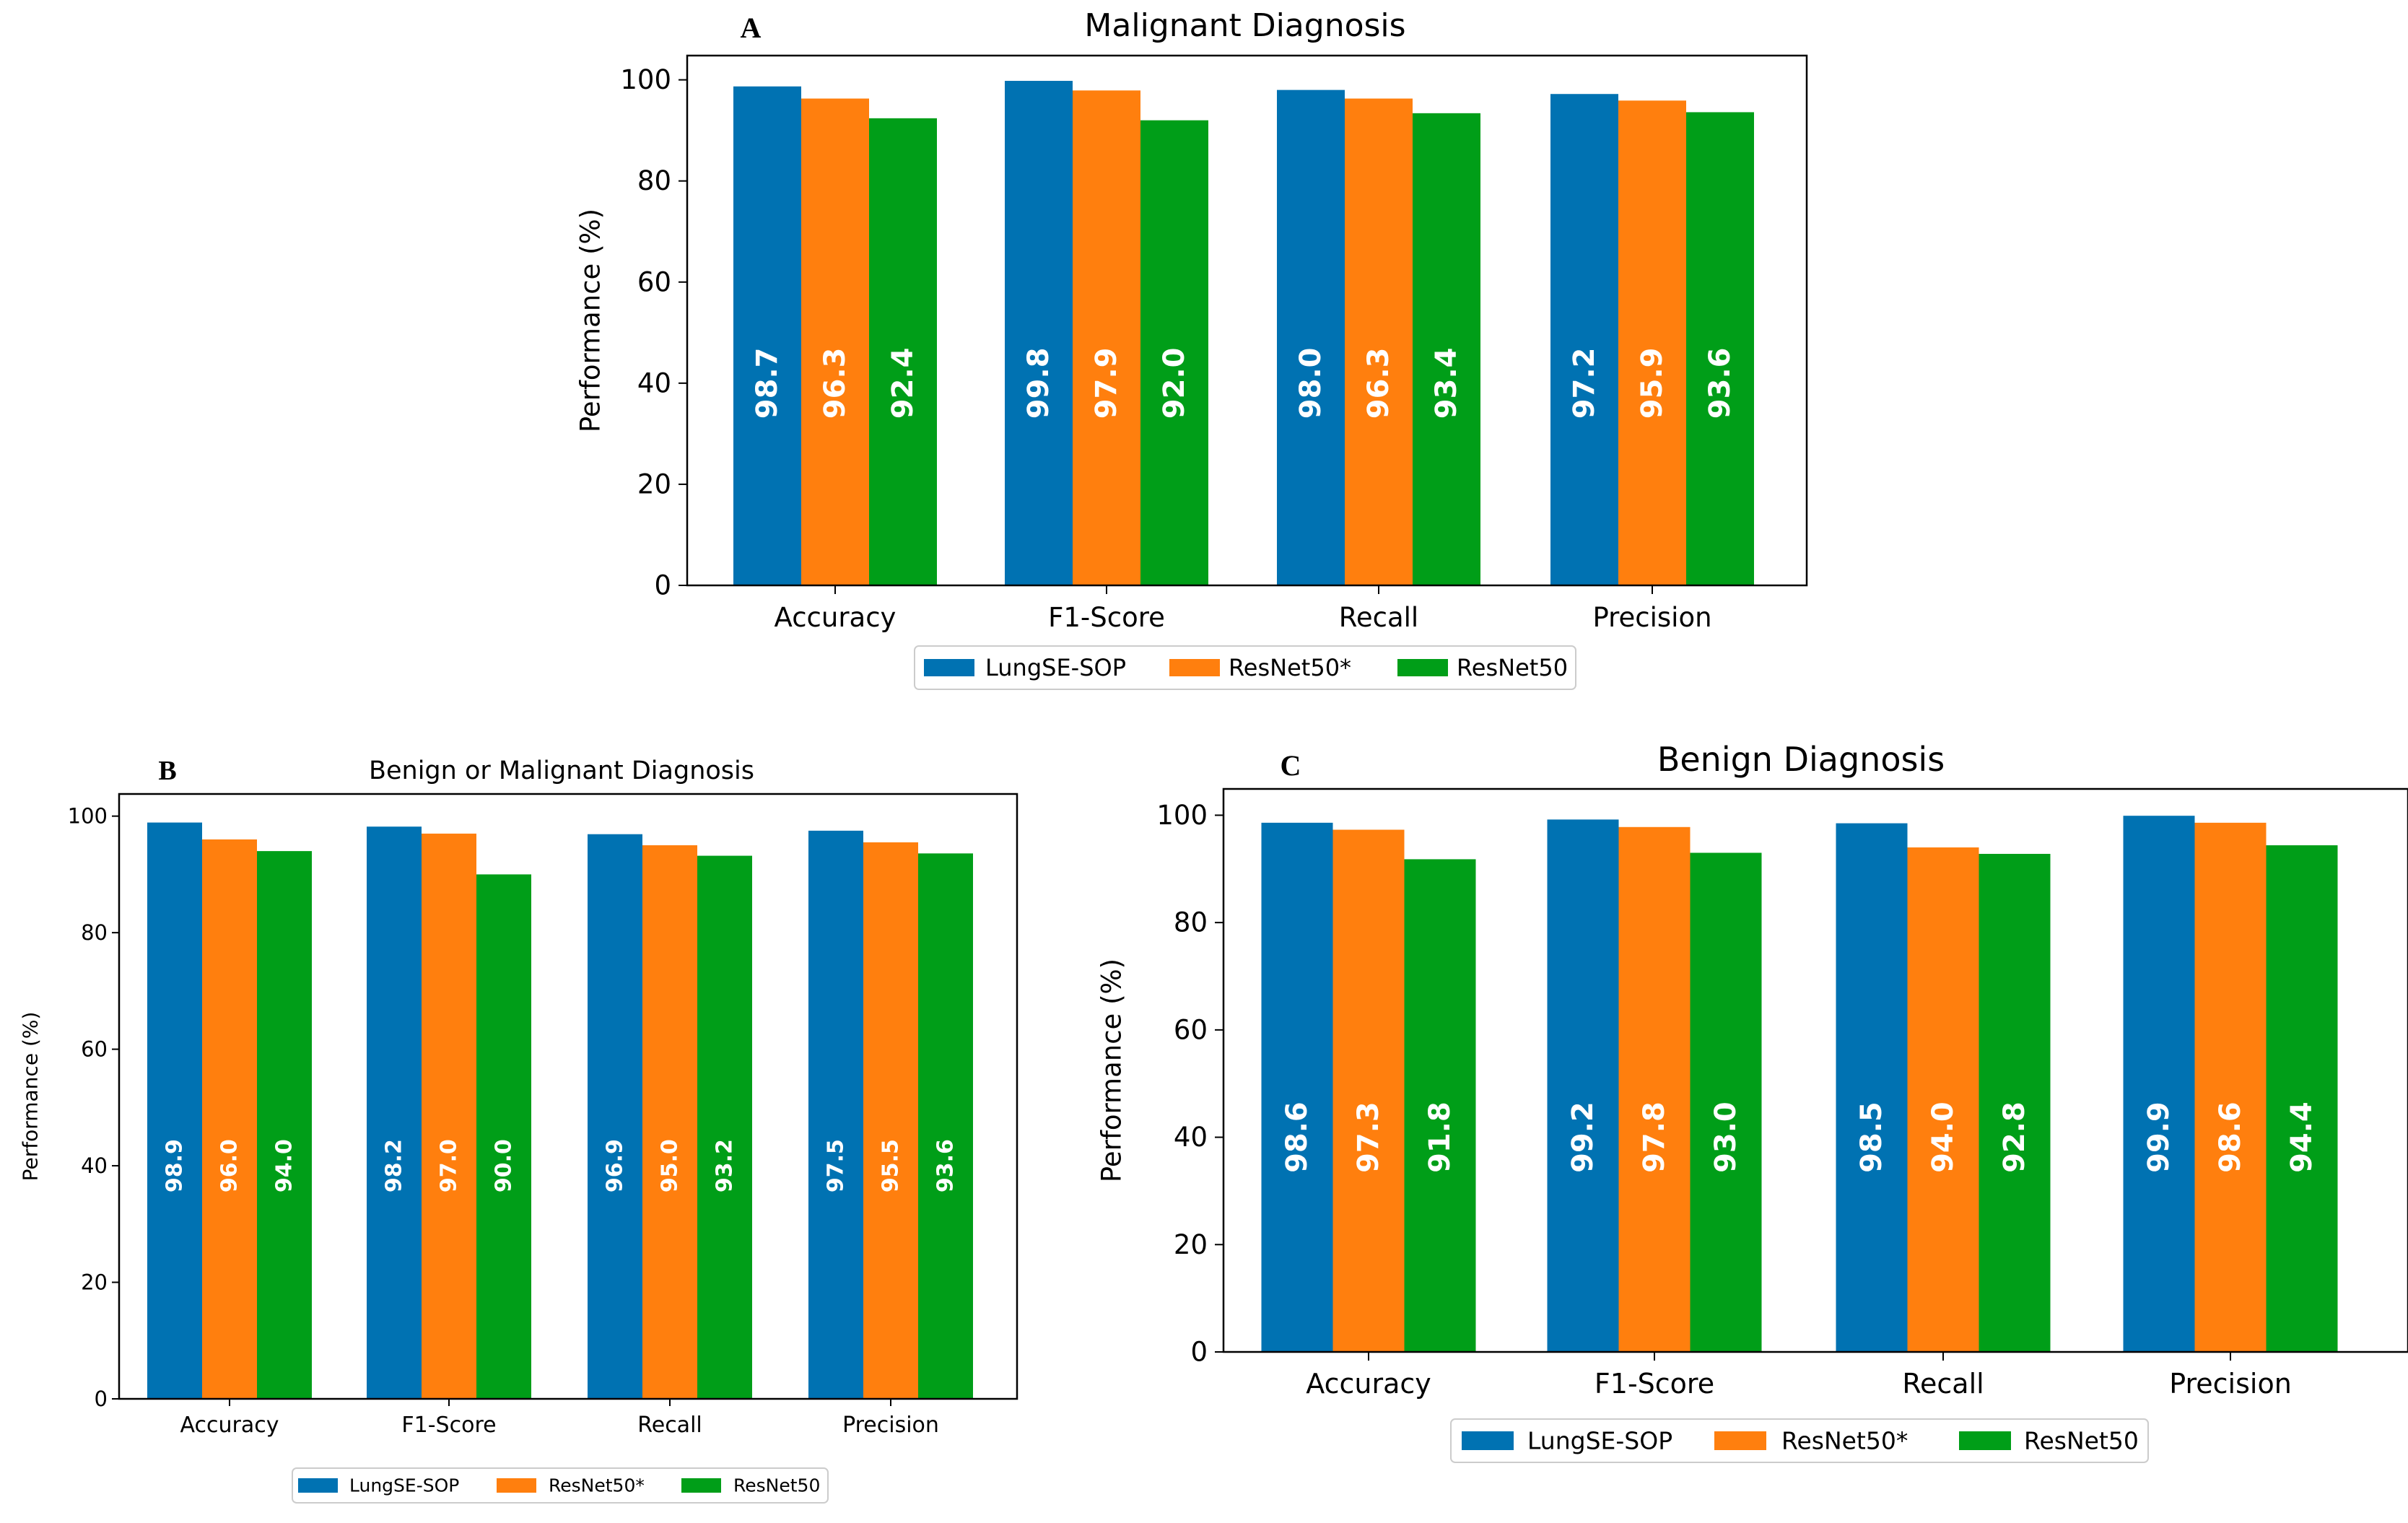 This screenshot has width=2408, height=1523. What do you see at coordinates (230, 1165) in the screenshot?
I see `panel-b-bar-value-label: 96.0` at bounding box center [230, 1165].